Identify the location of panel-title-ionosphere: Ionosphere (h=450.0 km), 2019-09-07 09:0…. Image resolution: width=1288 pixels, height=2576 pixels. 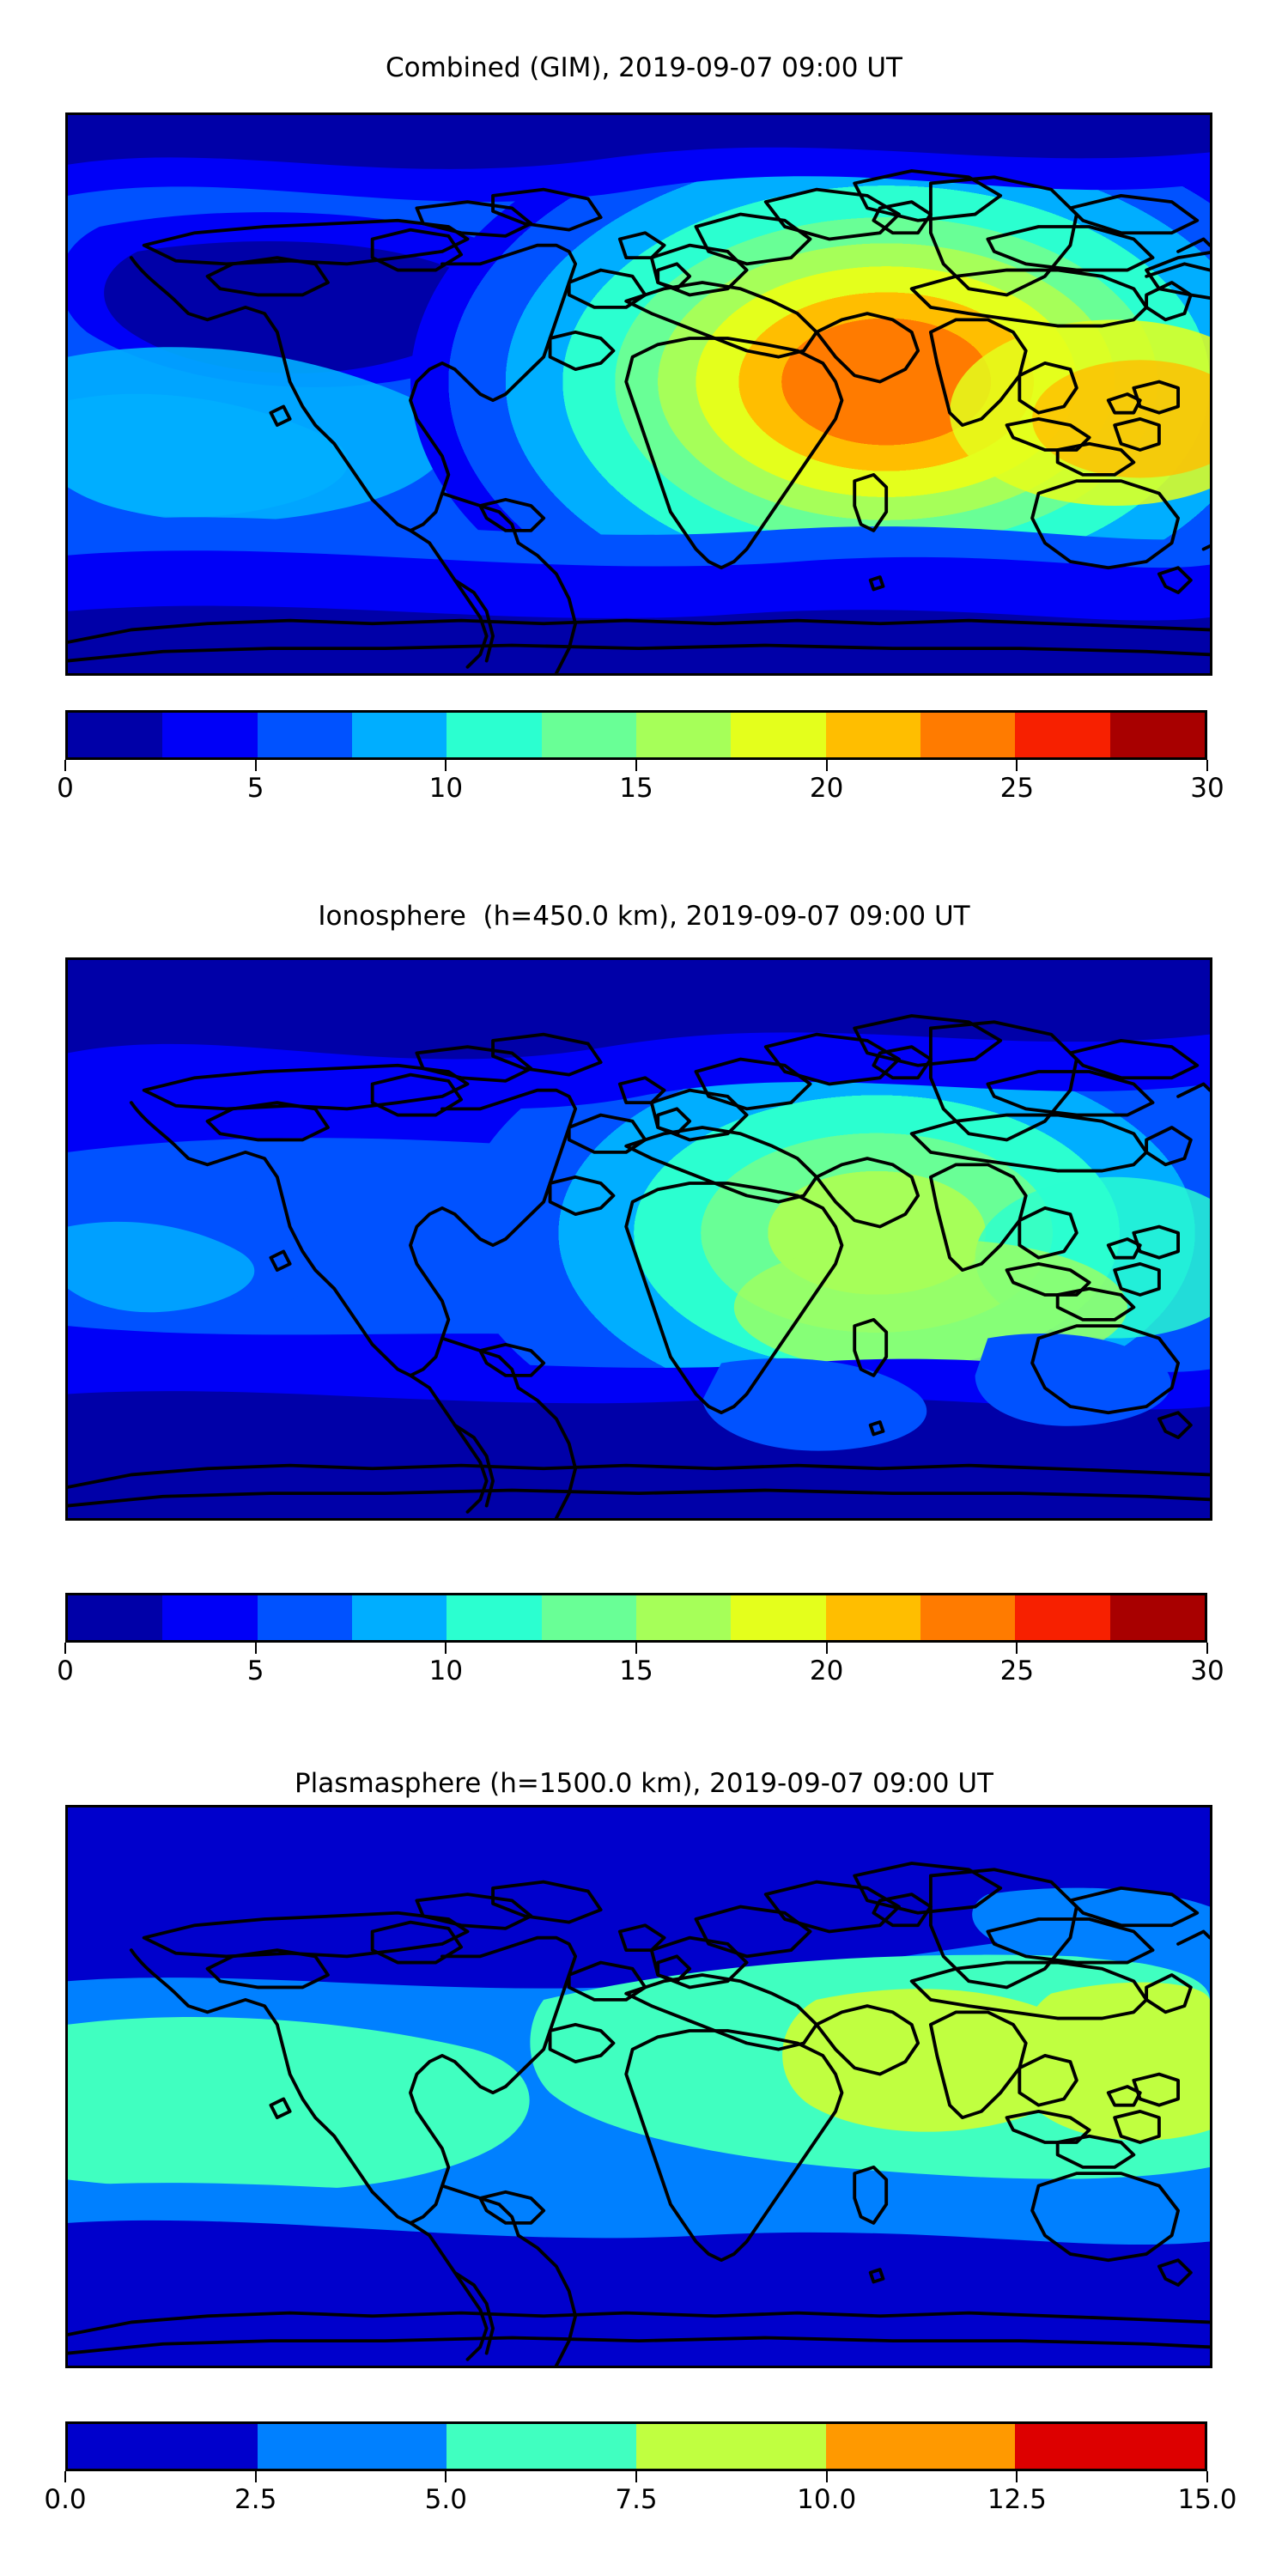
(644, 917).